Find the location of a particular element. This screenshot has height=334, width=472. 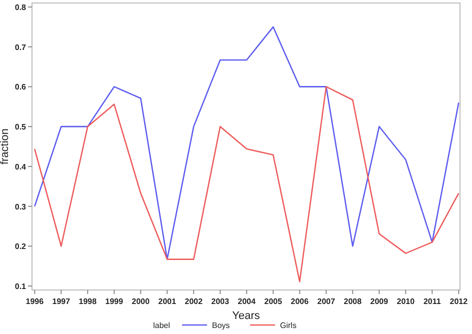

x-tick-label: 1996 is located at coordinates (35, 301).